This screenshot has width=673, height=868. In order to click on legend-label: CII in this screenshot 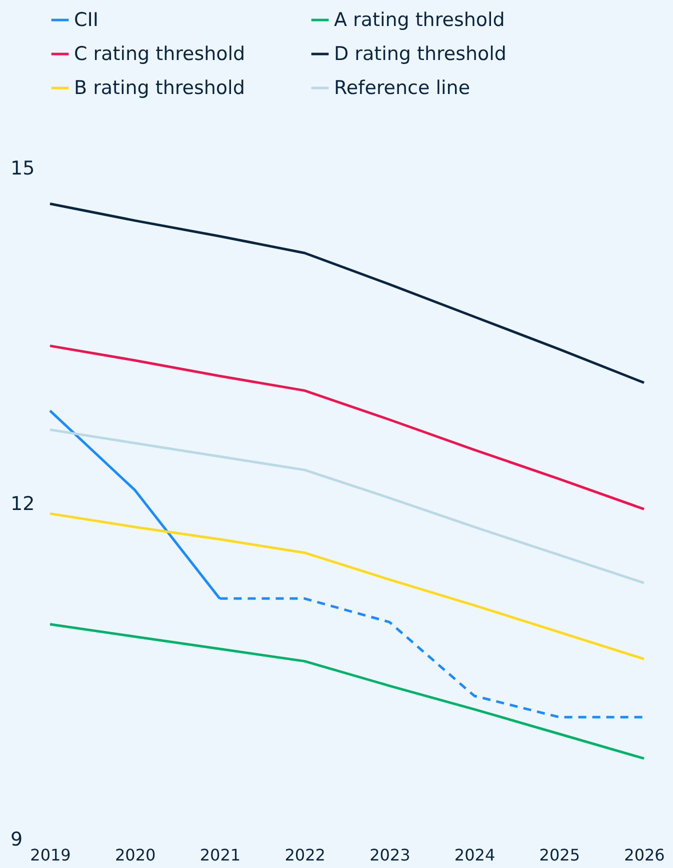, I will do `click(86, 20)`.